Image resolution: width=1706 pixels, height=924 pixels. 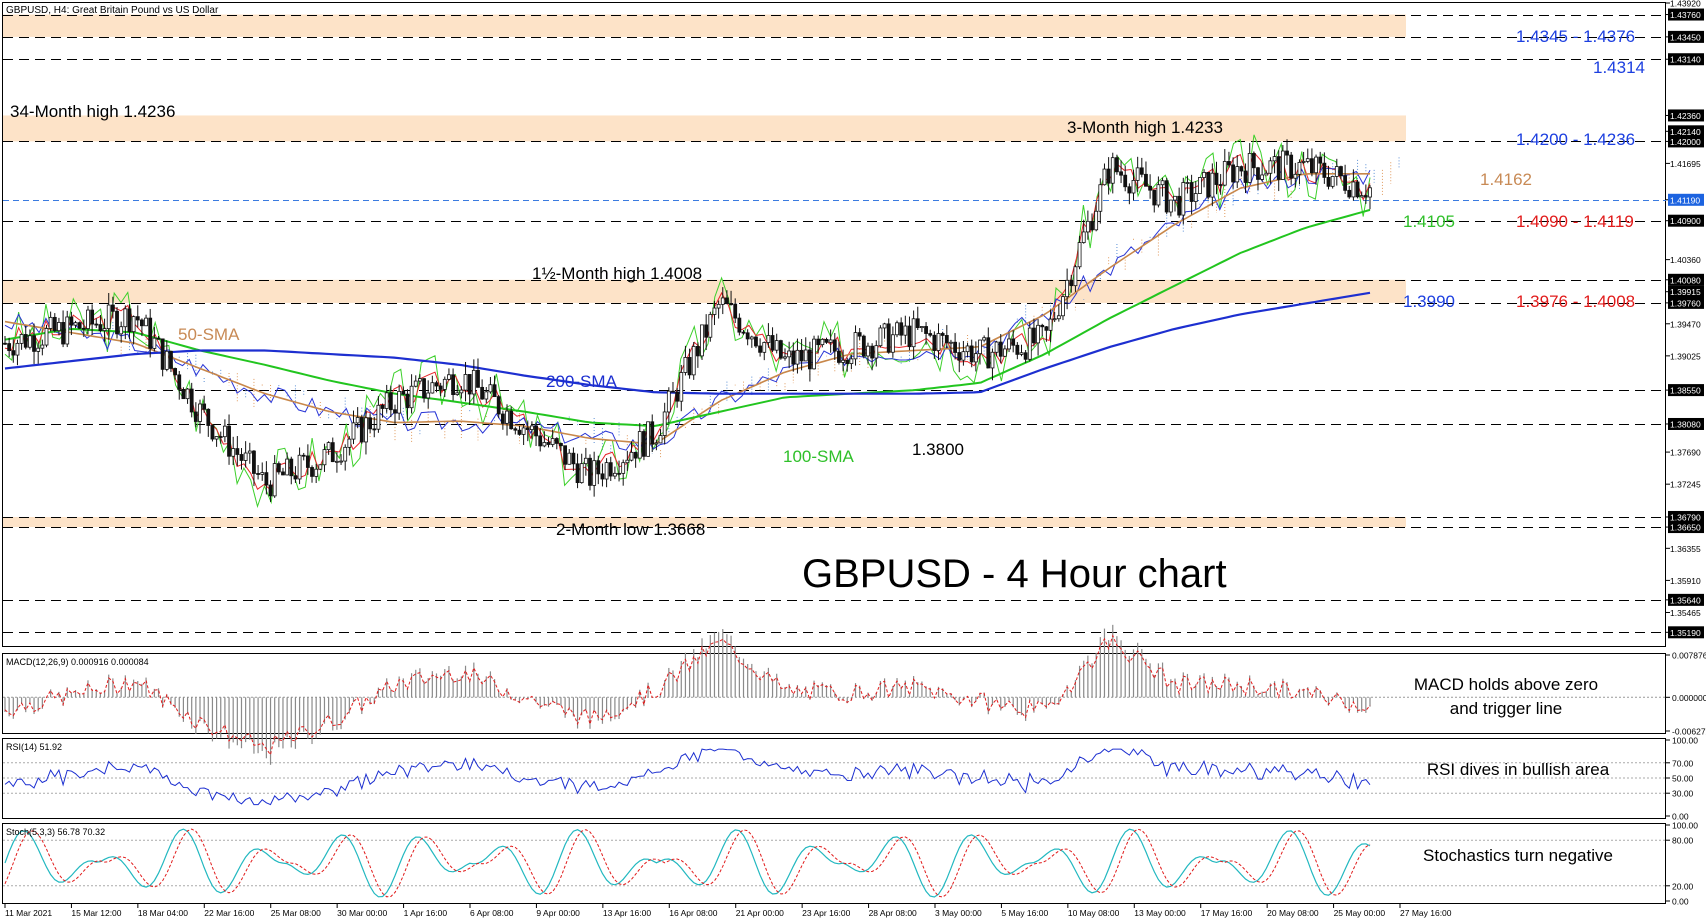 What do you see at coordinates (1683, 794) in the screenshot?
I see `osc-tick: 30.00` at bounding box center [1683, 794].